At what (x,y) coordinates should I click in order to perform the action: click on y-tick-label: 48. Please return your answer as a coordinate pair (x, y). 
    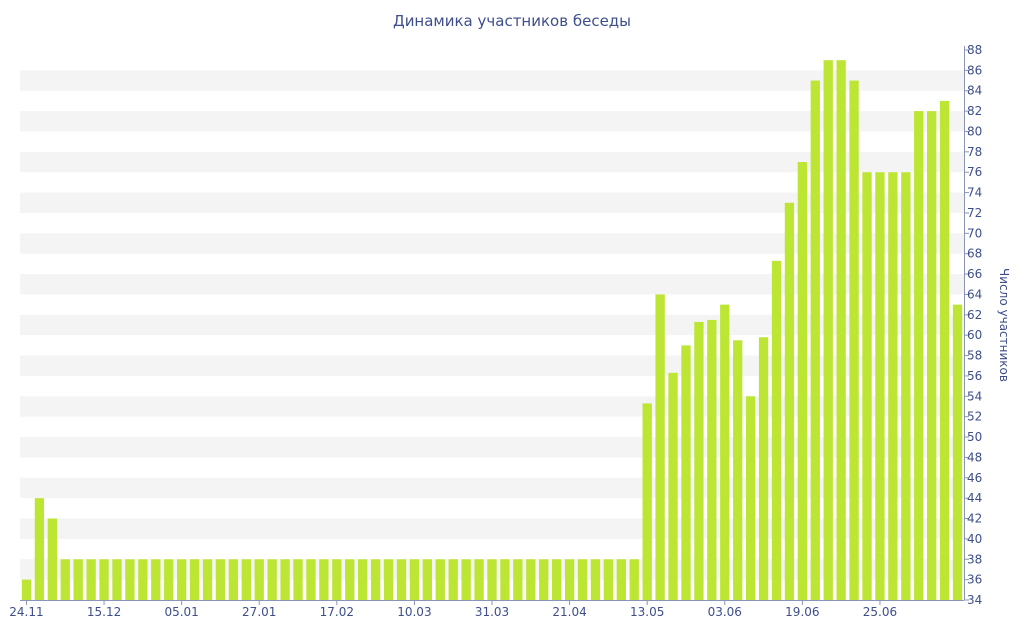
    Looking at the image, I should click on (974, 457).